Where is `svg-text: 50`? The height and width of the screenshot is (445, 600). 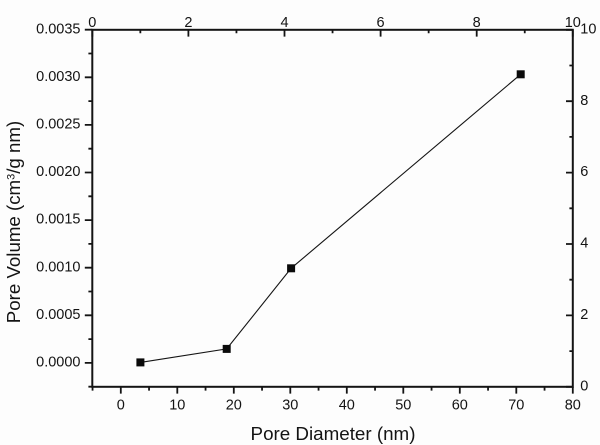 svg-text: 50 is located at coordinates (403, 406).